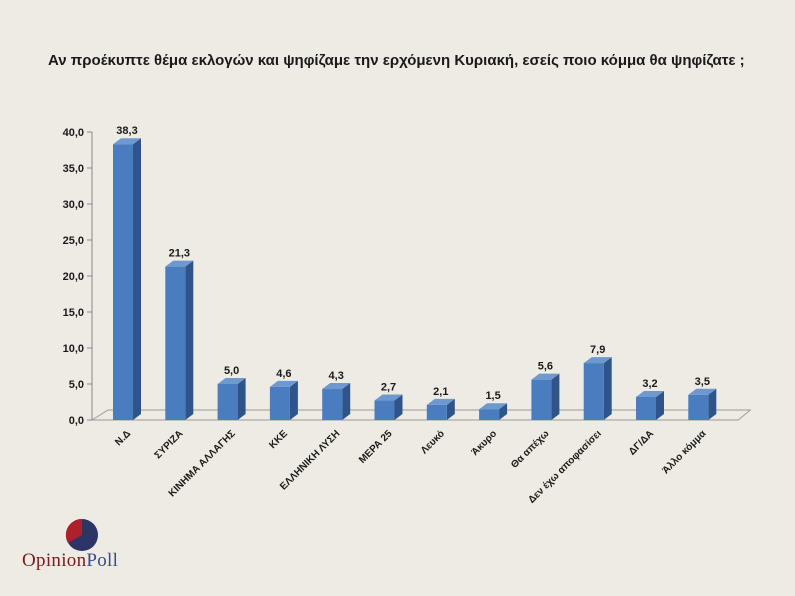 This screenshot has width=795, height=596. Describe the element at coordinates (649, 384) in the screenshot. I see `data-label: 3,2` at that location.